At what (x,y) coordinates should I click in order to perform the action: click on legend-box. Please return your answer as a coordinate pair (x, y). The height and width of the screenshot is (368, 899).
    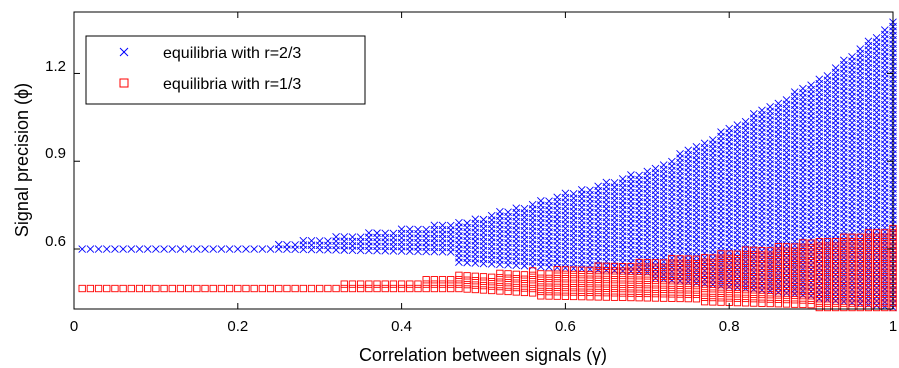
    Looking at the image, I should click on (225, 70).